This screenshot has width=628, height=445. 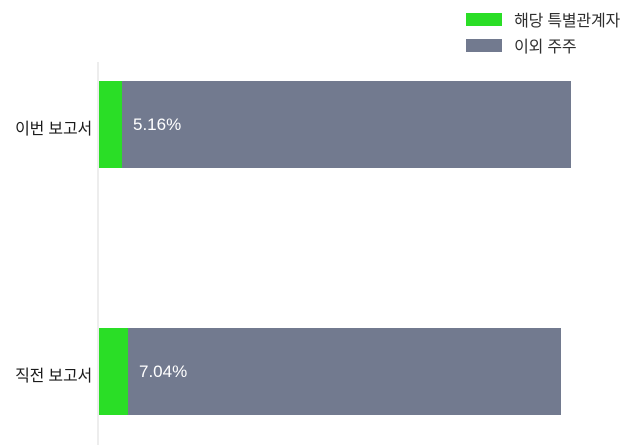 I want to click on legend-swatch-green-icon, so click(x=484, y=19).